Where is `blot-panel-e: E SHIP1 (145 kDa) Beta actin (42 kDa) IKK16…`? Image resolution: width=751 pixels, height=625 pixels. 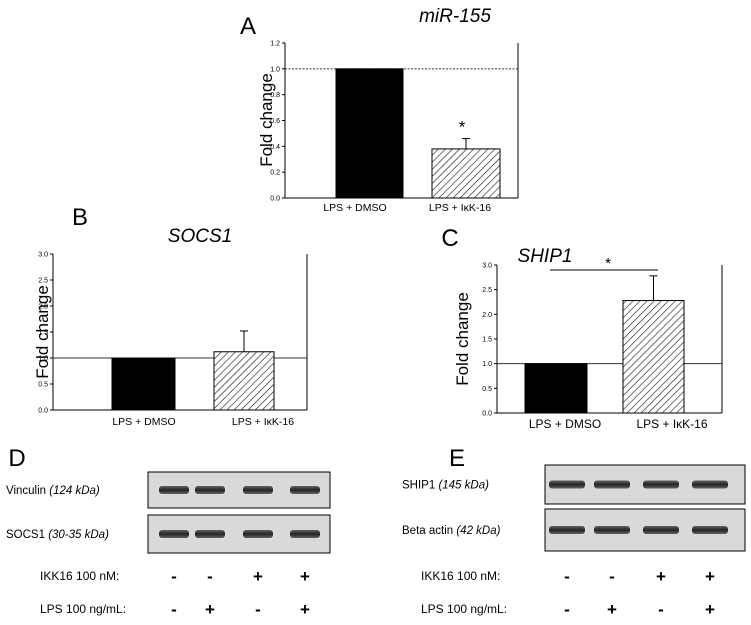 blot-panel-e: E SHIP1 (145 kDa) Beta actin (42 kDa) IKK16… is located at coordinates (574, 532).